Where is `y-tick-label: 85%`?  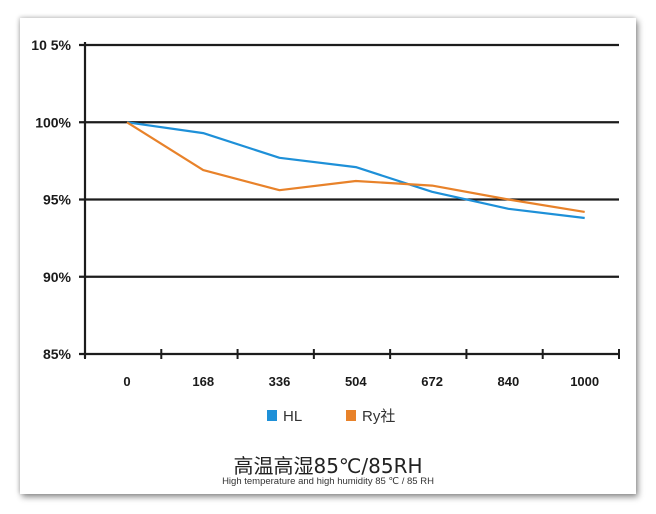 y-tick-label: 85% is located at coordinates (57, 354).